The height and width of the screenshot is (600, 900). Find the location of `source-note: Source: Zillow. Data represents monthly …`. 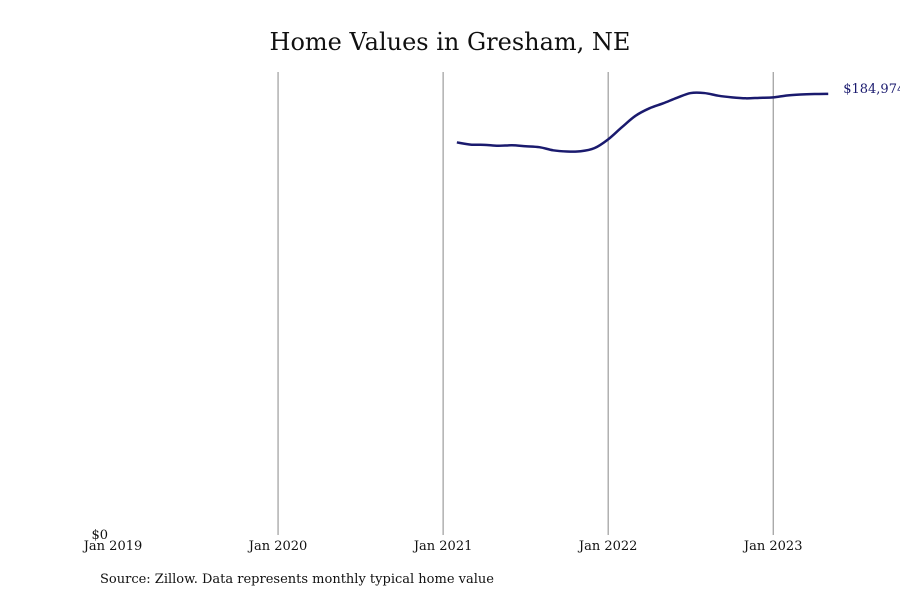

source-note: Source: Zillow. Data represents monthly … is located at coordinates (297, 579).